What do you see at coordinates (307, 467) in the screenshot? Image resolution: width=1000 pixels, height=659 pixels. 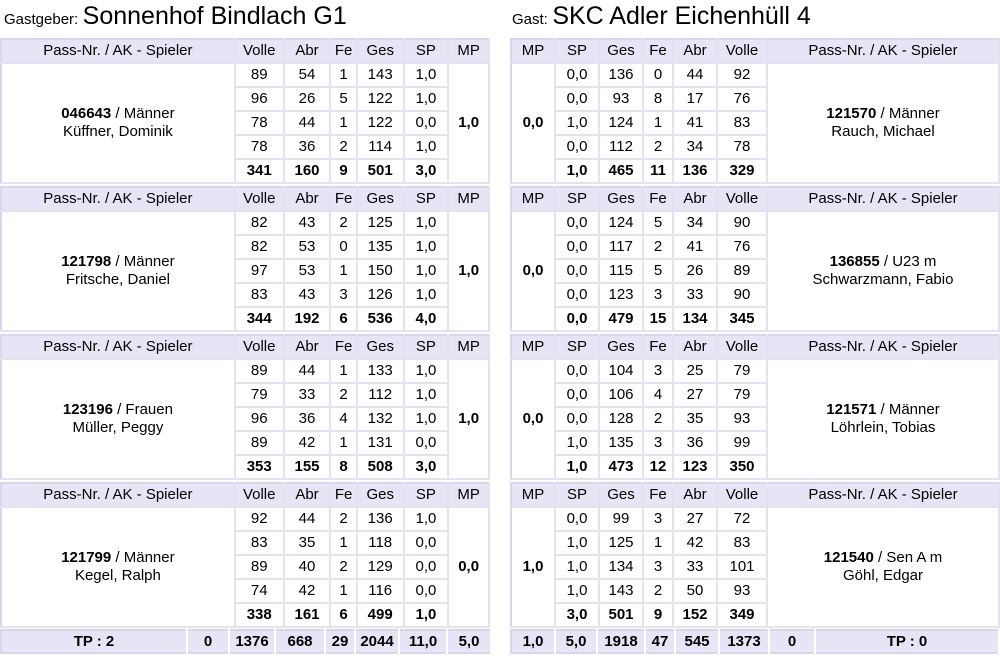 I see `sum-cell: 155` at bounding box center [307, 467].